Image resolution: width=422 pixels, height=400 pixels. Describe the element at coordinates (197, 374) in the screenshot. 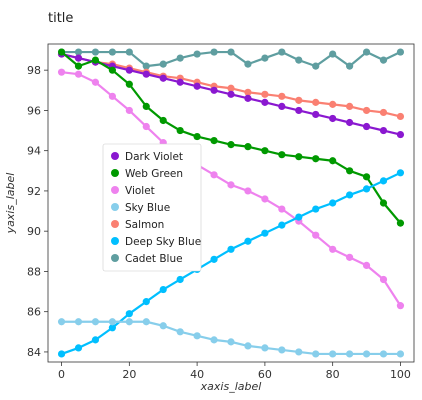

I see `x-tick-label: 40` at that location.